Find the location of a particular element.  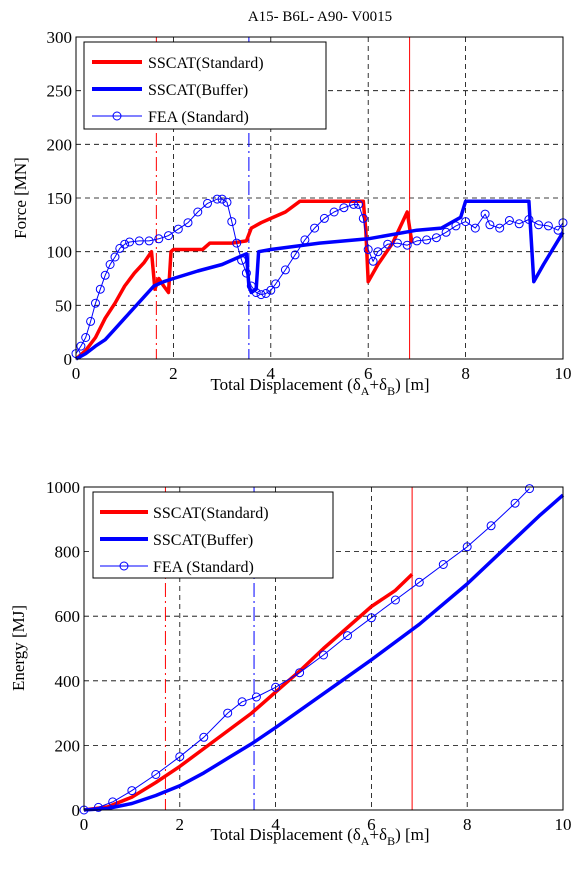

energy-y-tick-4: 800 is located at coordinates (68, 552).